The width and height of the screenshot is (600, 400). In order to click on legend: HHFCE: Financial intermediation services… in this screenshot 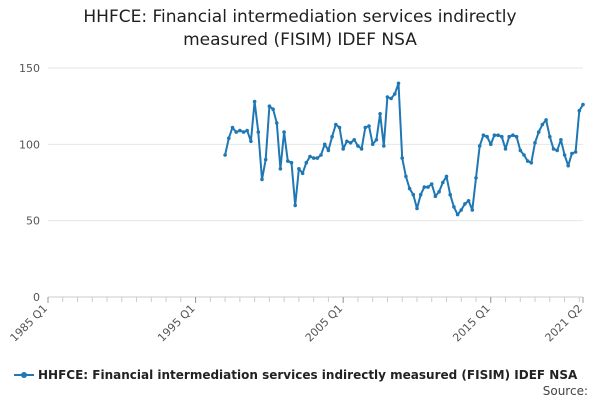, I will do `click(295, 375)`.